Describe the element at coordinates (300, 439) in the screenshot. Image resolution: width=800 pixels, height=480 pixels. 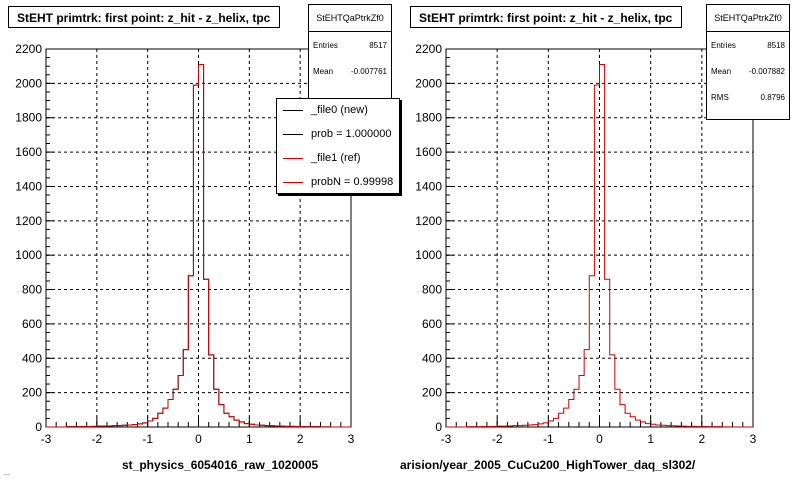
I see `left-xtick-label: 2` at that location.